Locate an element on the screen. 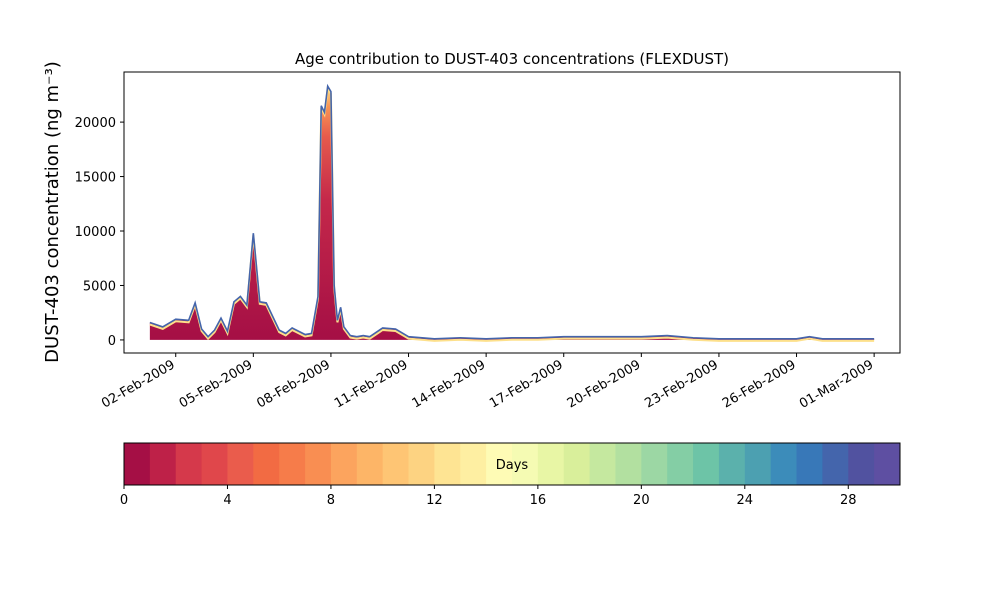 The image size is (1000, 600). x-tick-label: 02-Feb-2009 is located at coordinates (138, 384).